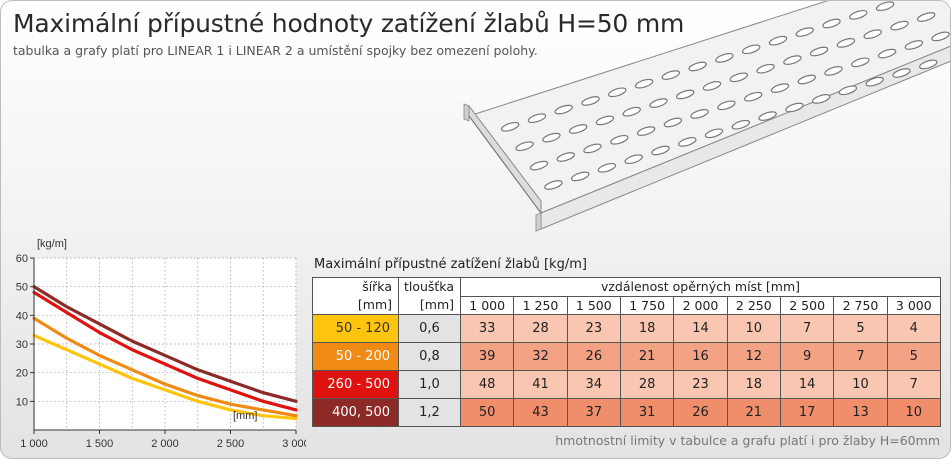  What do you see at coordinates (355, 296) in the screenshot?
I see `header-width: šířka [mm]` at bounding box center [355, 296].